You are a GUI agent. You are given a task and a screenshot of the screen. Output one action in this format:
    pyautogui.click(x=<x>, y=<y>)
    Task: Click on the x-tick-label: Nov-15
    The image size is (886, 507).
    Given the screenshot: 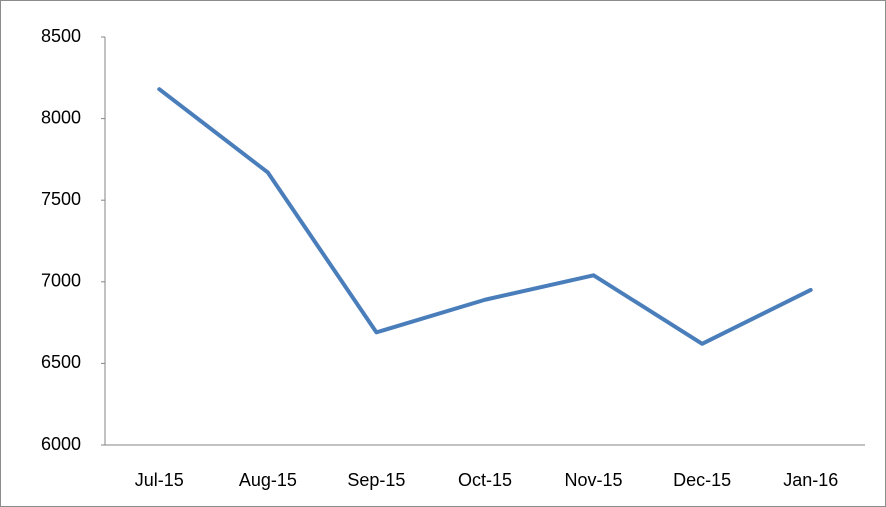 What is the action you would take?
    pyautogui.click(x=594, y=480)
    